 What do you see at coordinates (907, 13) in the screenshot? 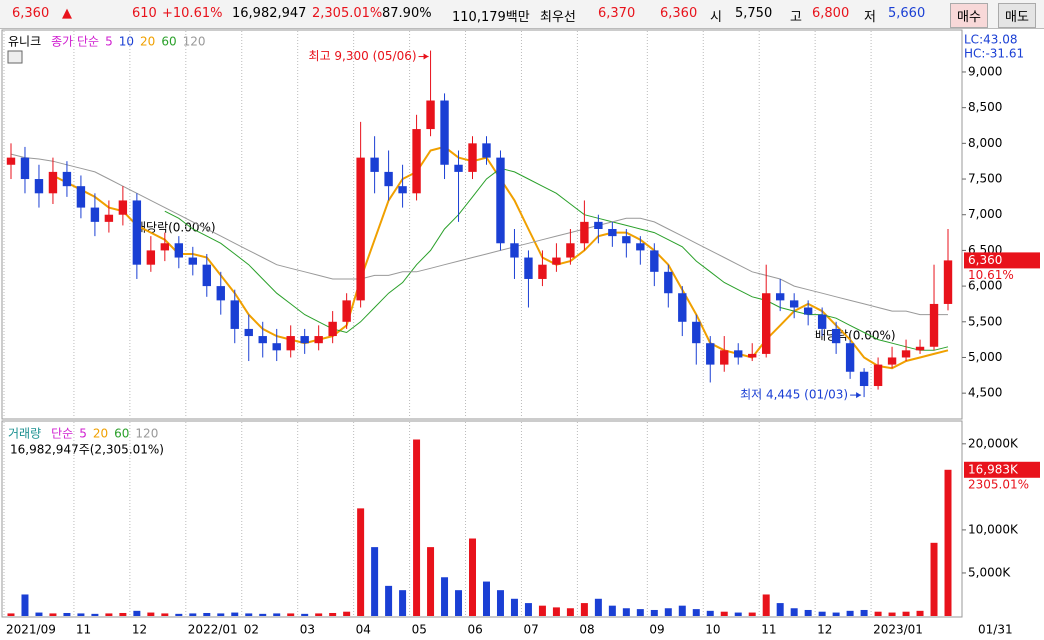
I see `low: 5,660` at bounding box center [907, 13].